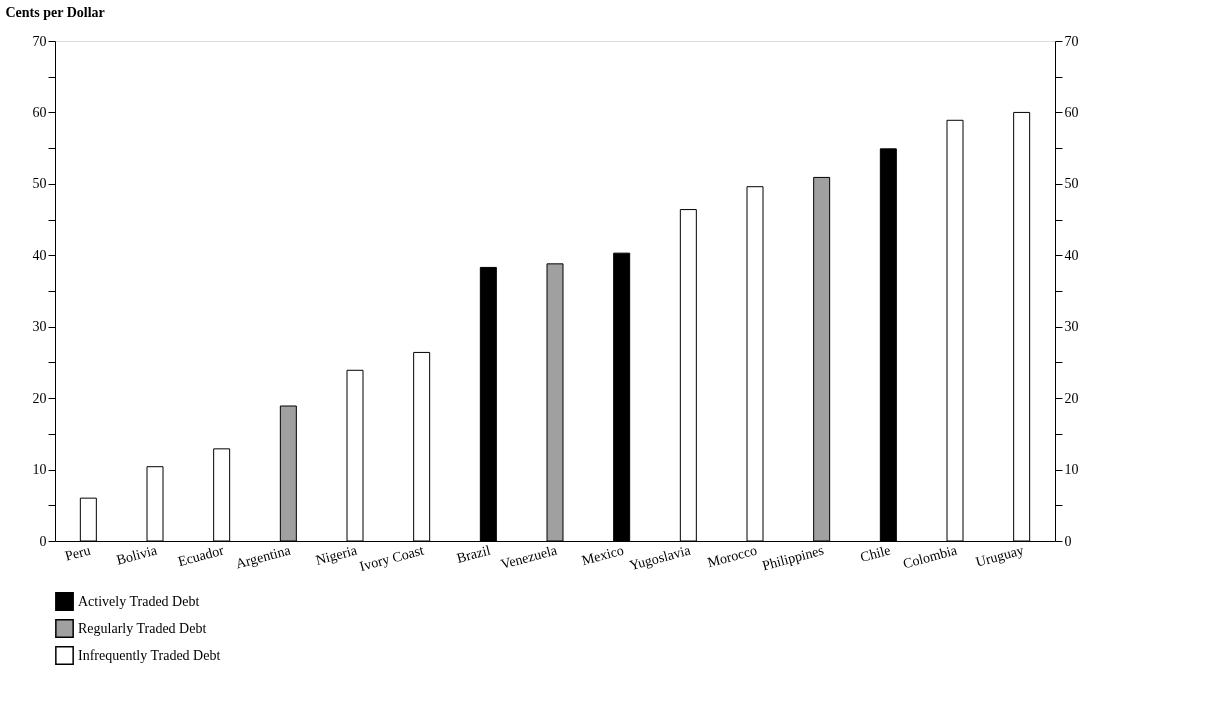  What do you see at coordinates (139, 601) in the screenshot?
I see `legend-label: Actively Traded Debt` at bounding box center [139, 601].